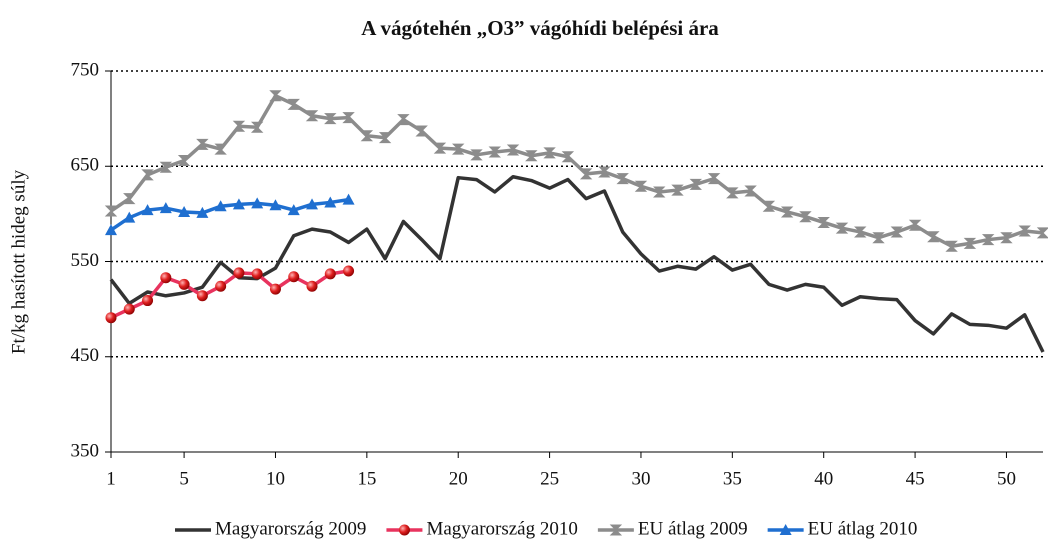 Image resolution: width=1048 pixels, height=545 pixels. What do you see at coordinates (823, 478) in the screenshot?
I see `x-tick-label: 40` at bounding box center [823, 478].